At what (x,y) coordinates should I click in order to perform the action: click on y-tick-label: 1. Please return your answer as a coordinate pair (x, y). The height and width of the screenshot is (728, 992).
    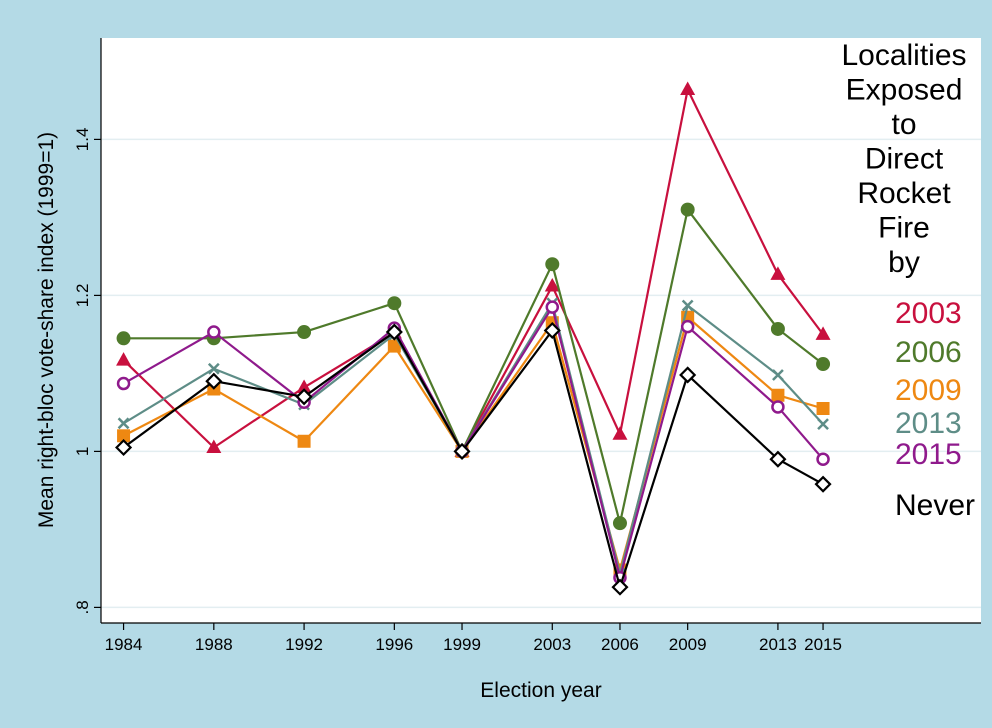
    Looking at the image, I should click on (82, 451).